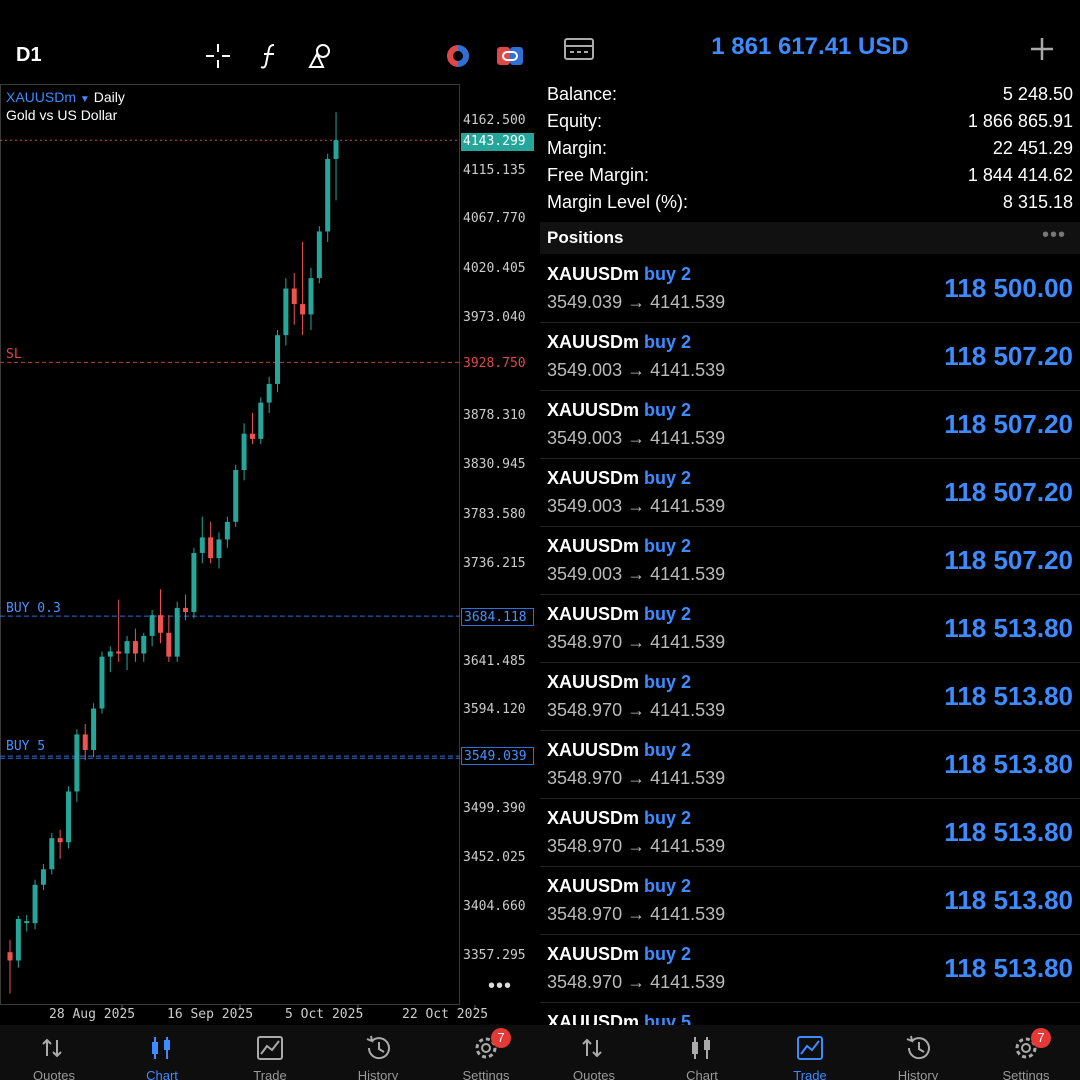 The image size is (1080, 1080). I want to click on account-row: Balance: 5 248.50, so click(810, 94).